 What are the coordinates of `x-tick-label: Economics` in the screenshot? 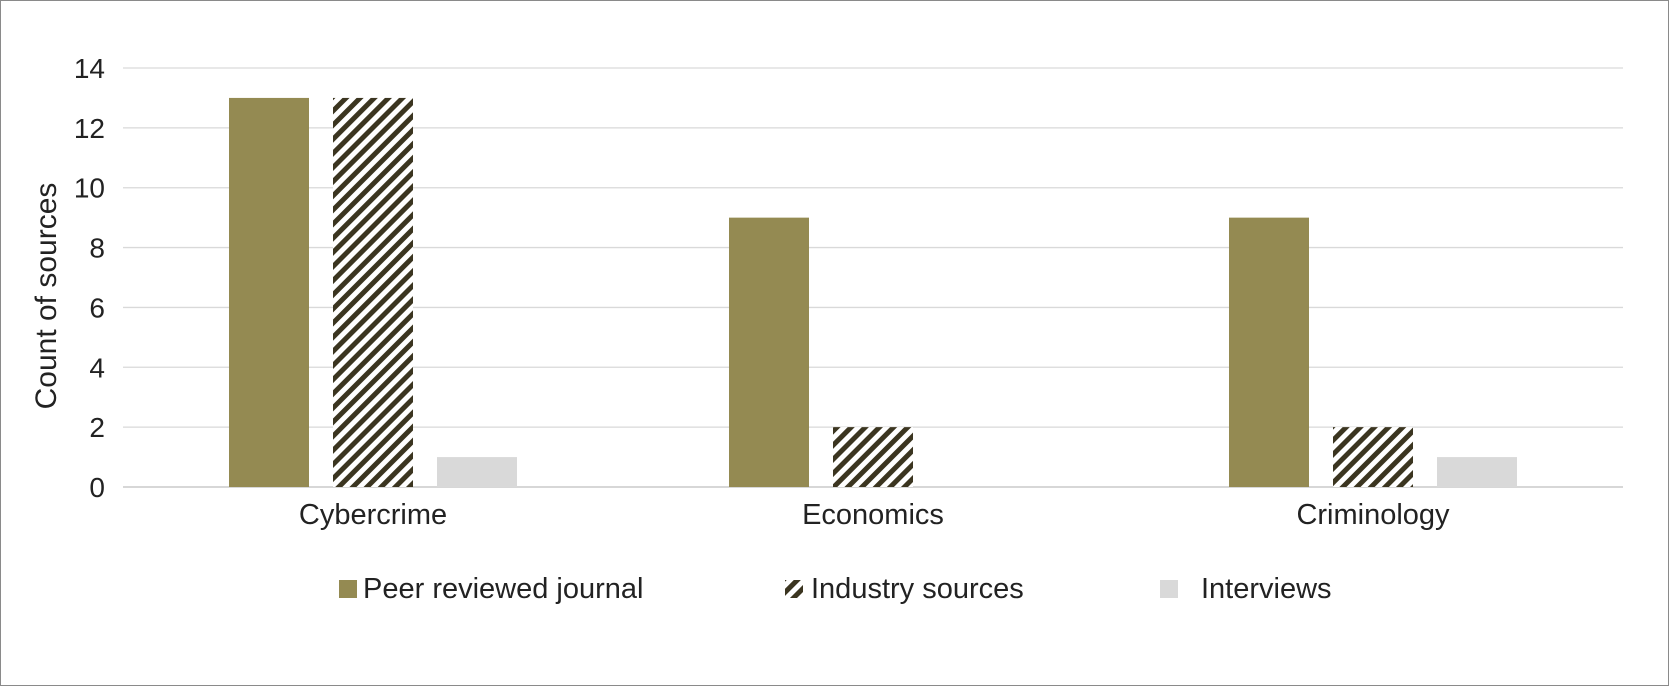 It's located at (873, 515).